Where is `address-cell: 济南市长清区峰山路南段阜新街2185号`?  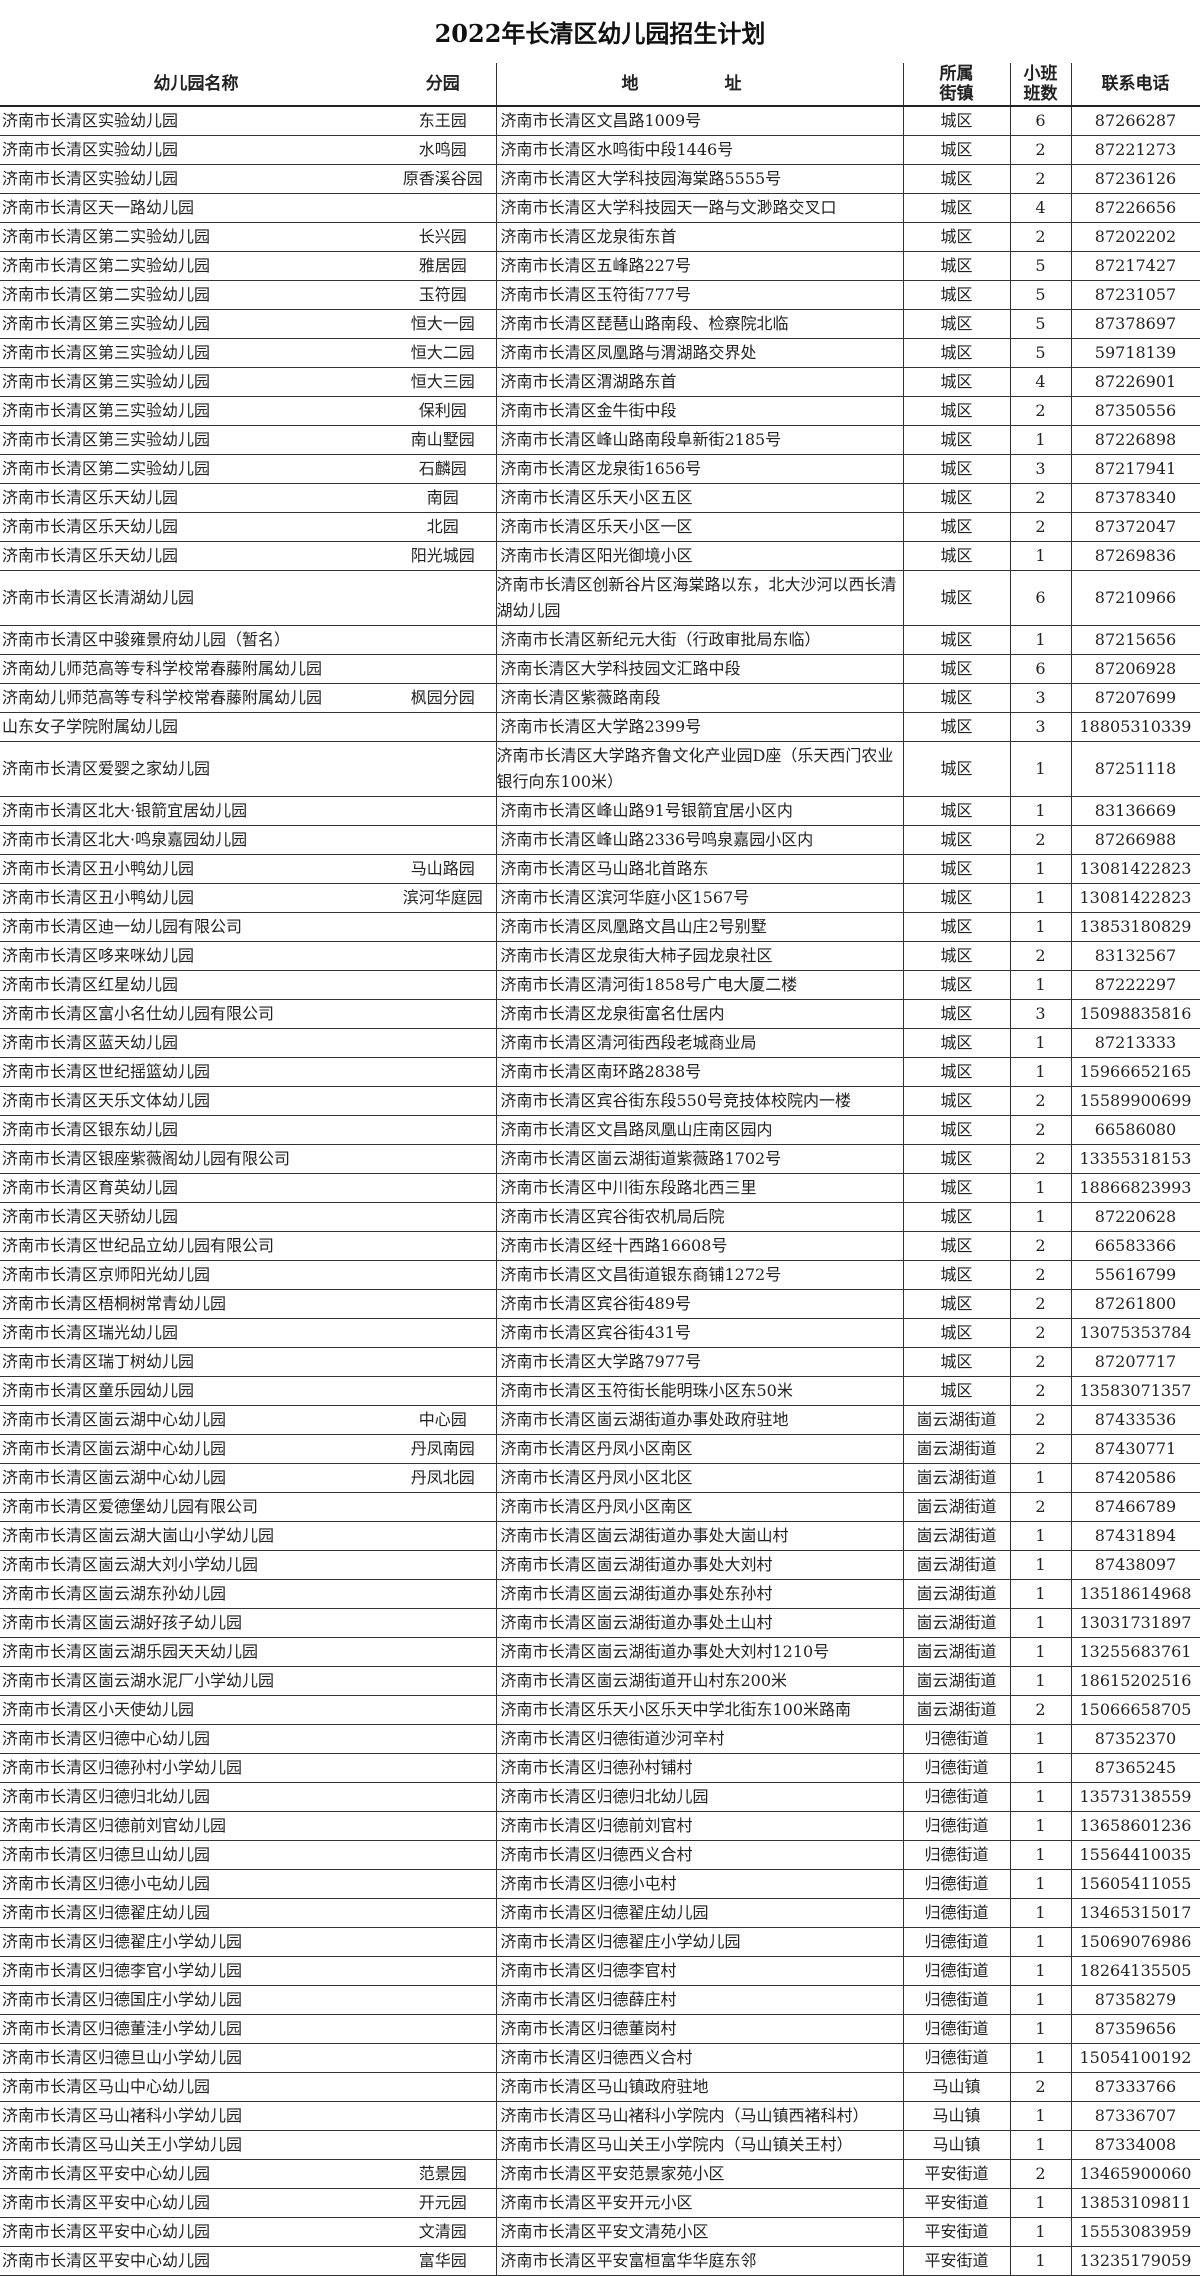
address-cell: 济南市长清区峰山路南段阜新街2185号 is located at coordinates (700, 440).